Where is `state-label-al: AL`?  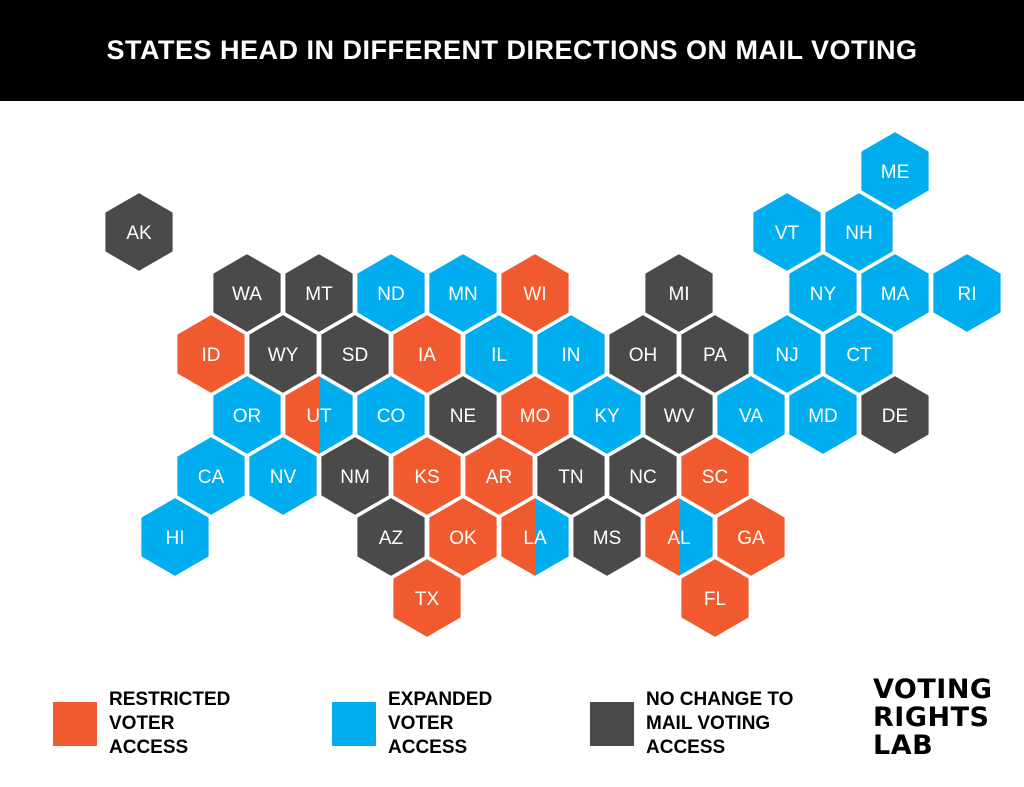 state-label-al: AL is located at coordinates (678, 538).